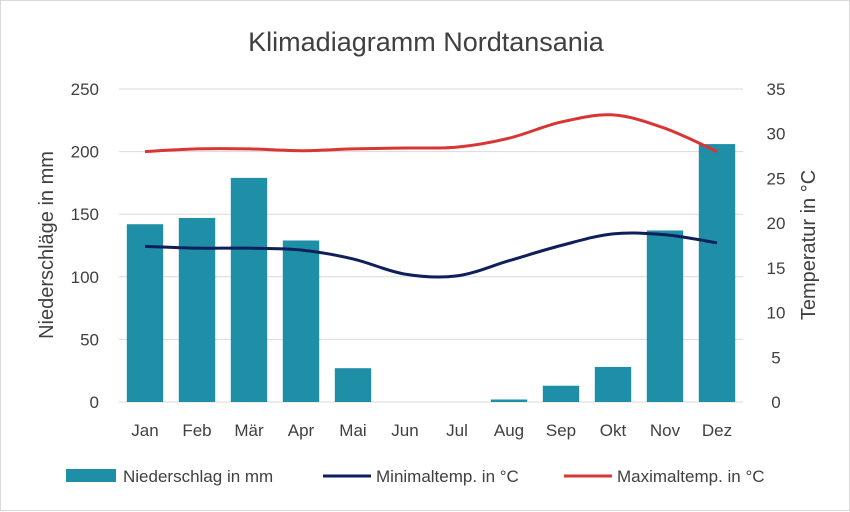 The image size is (850, 512). I want to click on right-tick-label: 15, so click(776, 268).